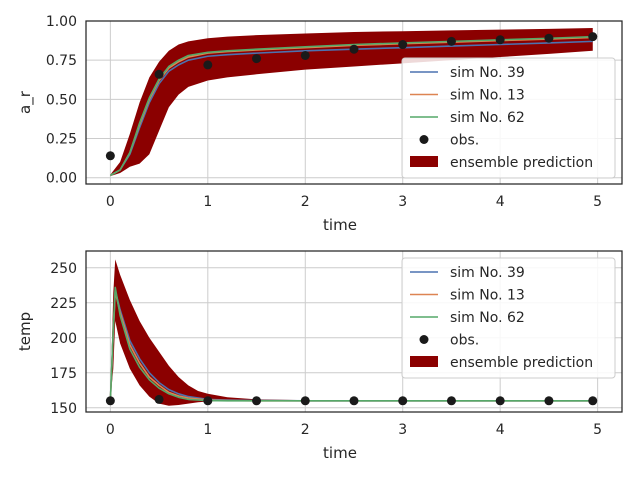 The image size is (640, 480). Describe the element at coordinates (61, 140) in the screenshot. I see `y-tick-label: 0.25` at that location.